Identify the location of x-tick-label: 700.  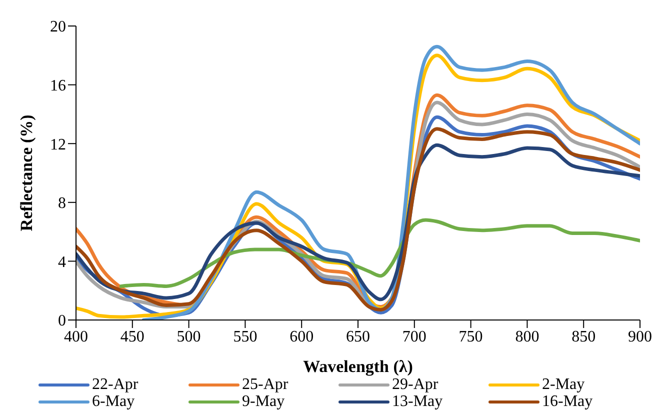
(414, 337).